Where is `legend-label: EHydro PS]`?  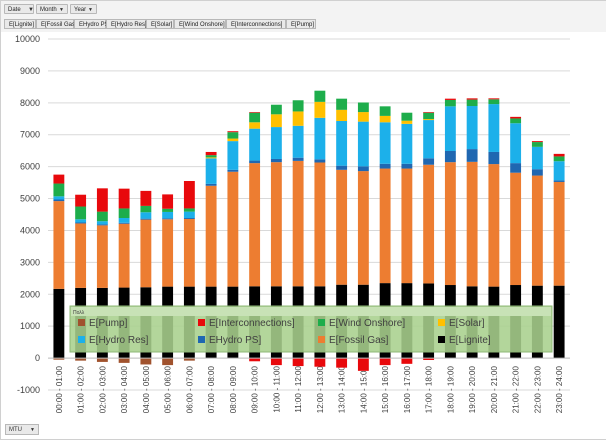
legend-label: EHydro PS] is located at coordinates (235, 340).